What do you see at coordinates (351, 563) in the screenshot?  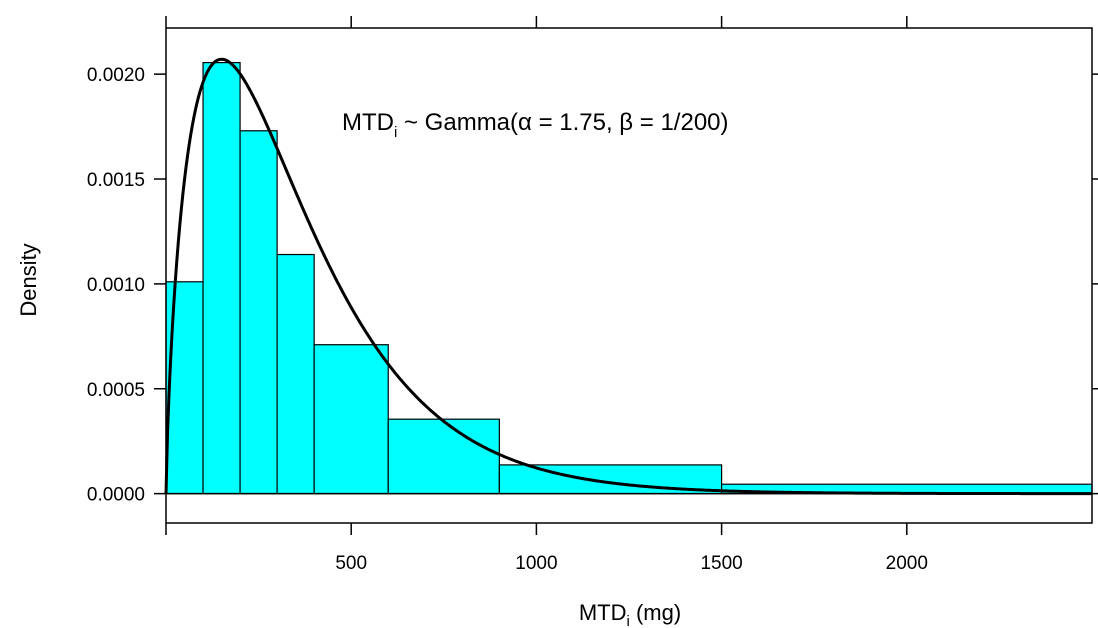 I see `x-tick-label-0: 500` at bounding box center [351, 563].